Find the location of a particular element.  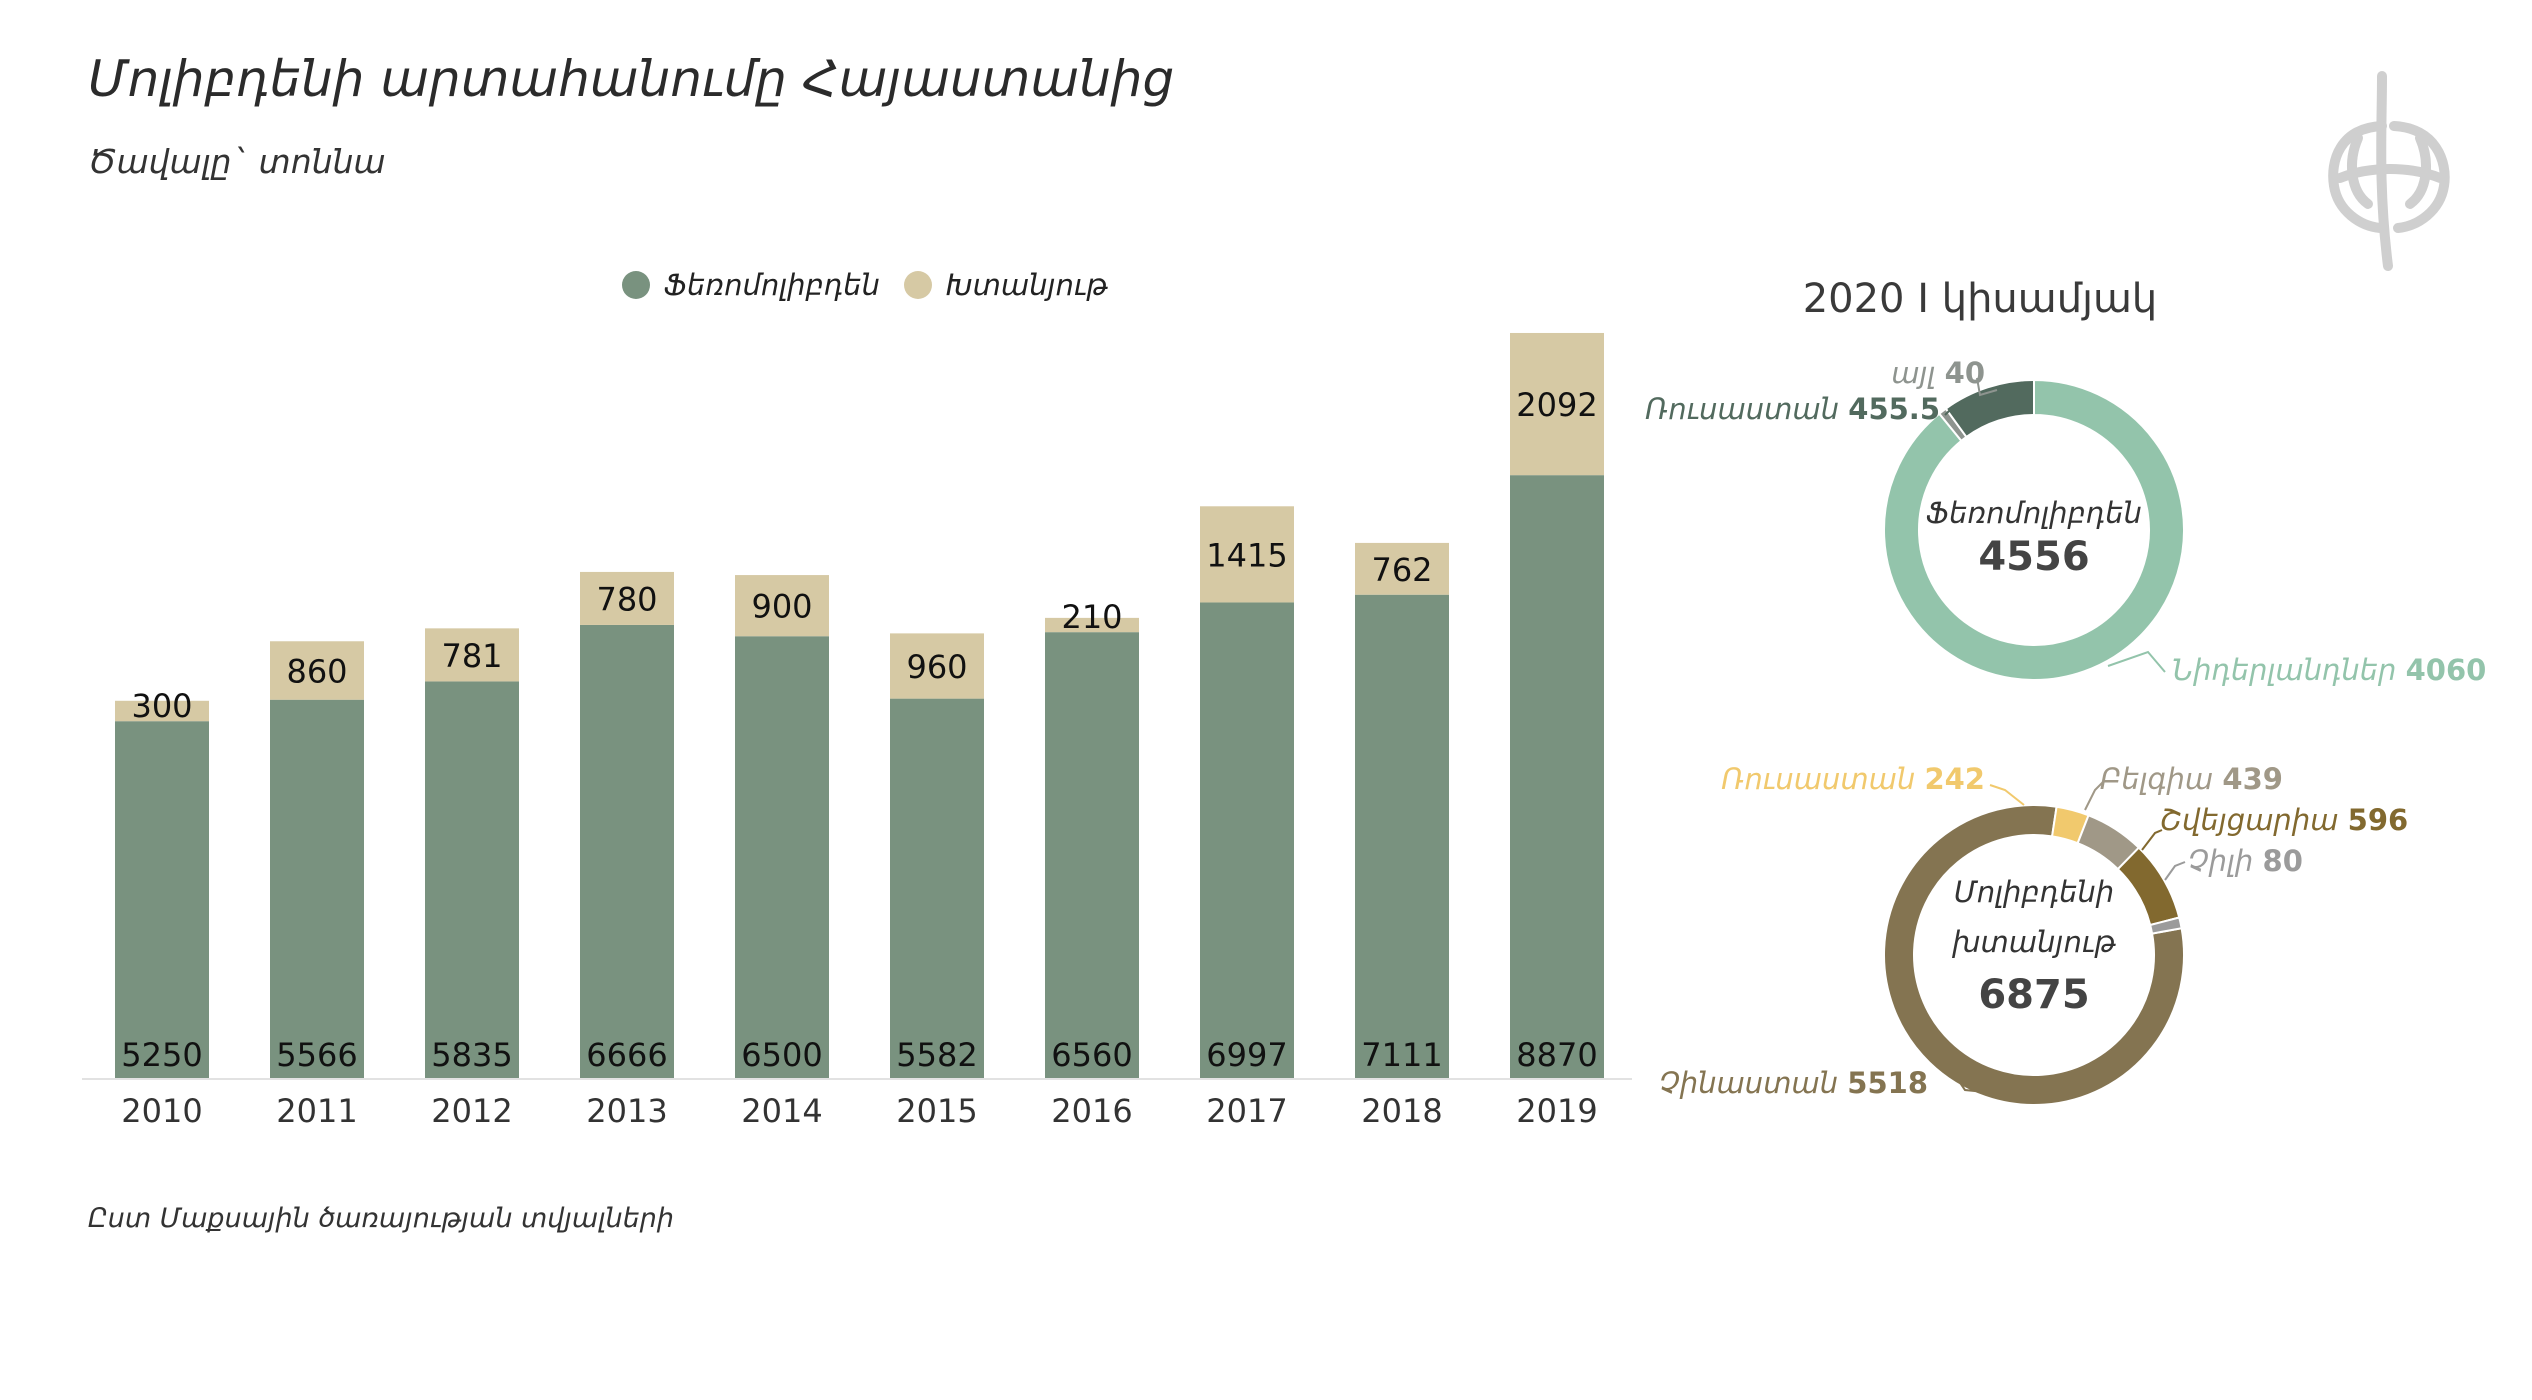

x-tick-label-2012: 2012 is located at coordinates (471, 1111).